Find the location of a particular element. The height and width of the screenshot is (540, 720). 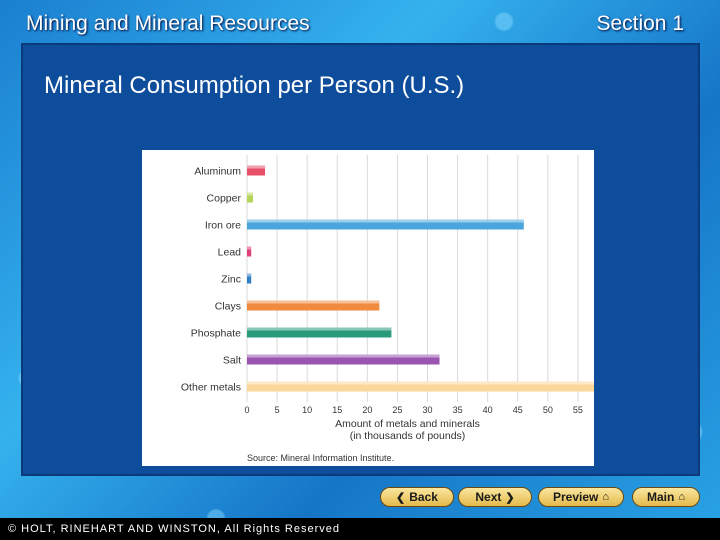

preview-button: Preview ⌂ is located at coordinates (581, 497).